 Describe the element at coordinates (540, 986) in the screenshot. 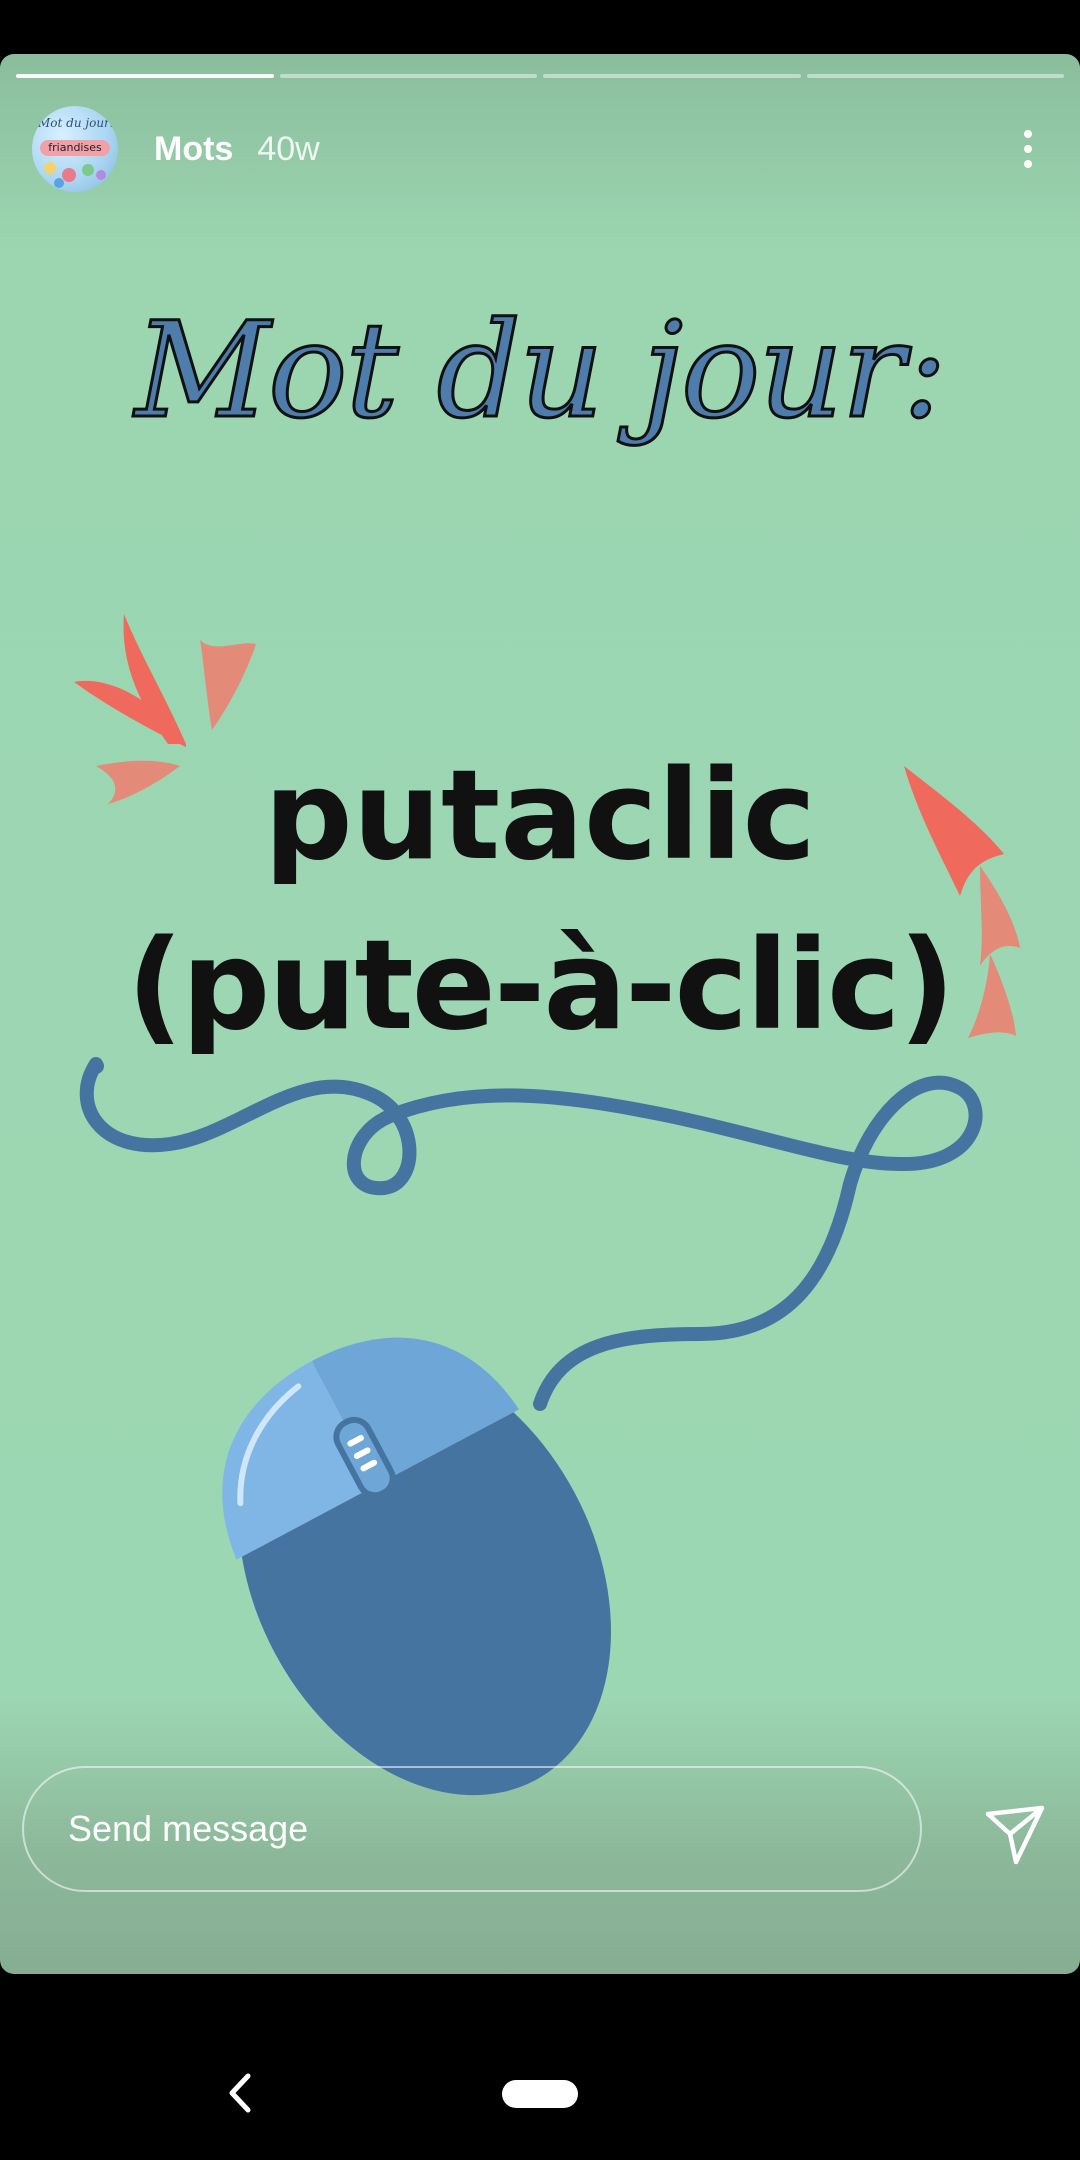

I see `word-expansion: (pute-à-clic)` at that location.